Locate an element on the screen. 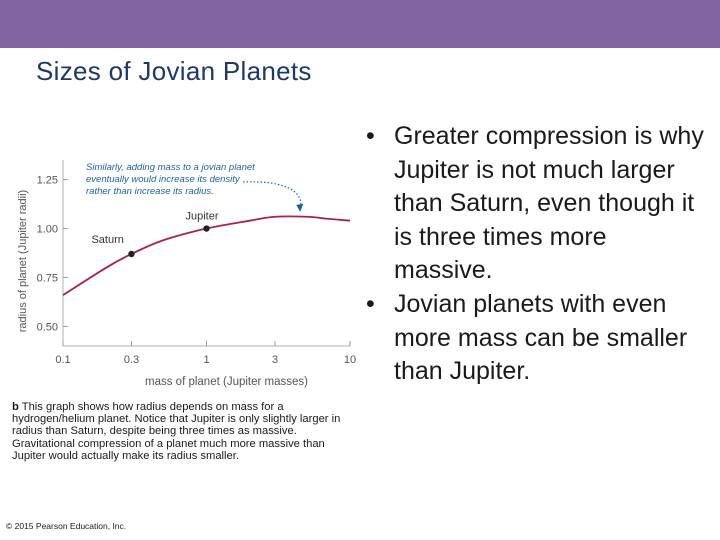 The image size is (720, 540). annotation-line: rather than increase its radius. is located at coordinates (150, 191).